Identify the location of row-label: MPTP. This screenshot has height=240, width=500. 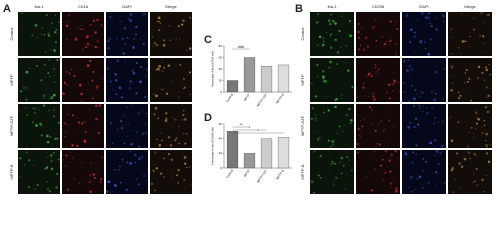
(302, 79).